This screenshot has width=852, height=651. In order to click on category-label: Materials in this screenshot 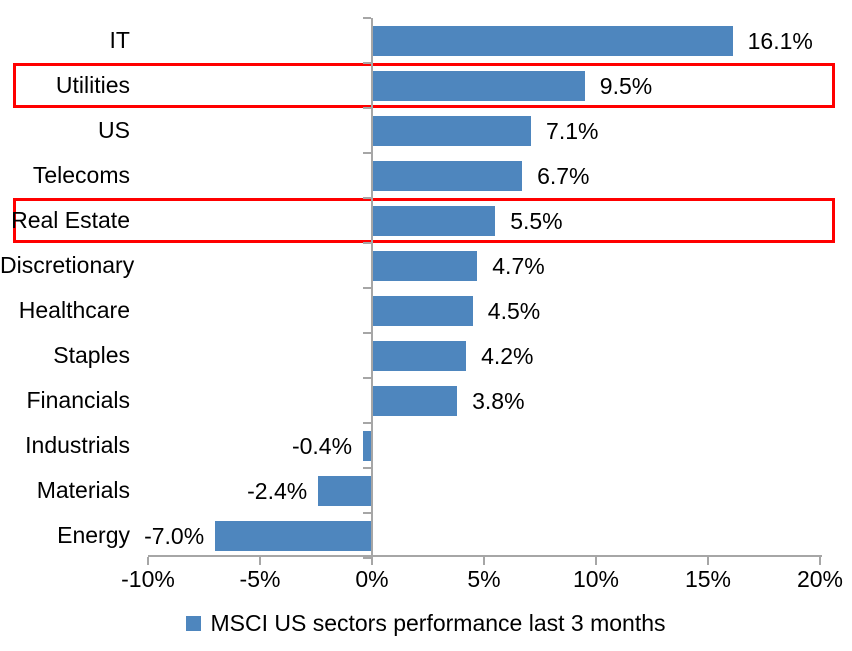, I will do `click(83, 490)`.